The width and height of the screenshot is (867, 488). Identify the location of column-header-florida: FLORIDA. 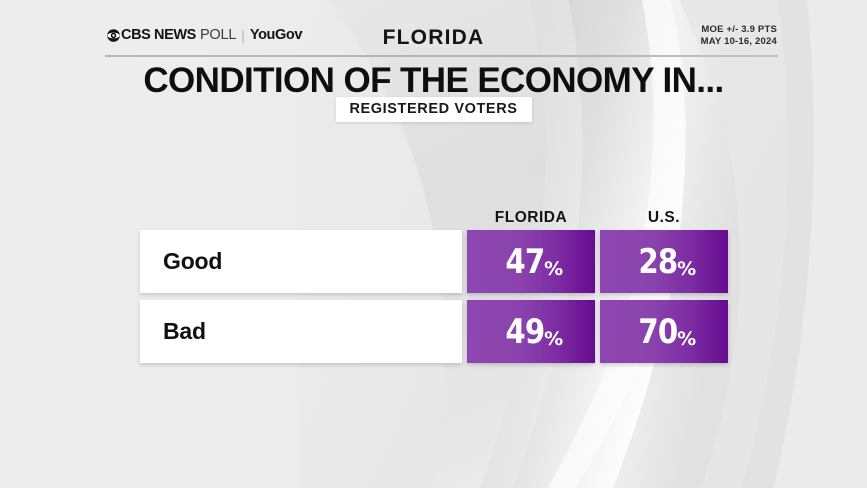
(531, 217).